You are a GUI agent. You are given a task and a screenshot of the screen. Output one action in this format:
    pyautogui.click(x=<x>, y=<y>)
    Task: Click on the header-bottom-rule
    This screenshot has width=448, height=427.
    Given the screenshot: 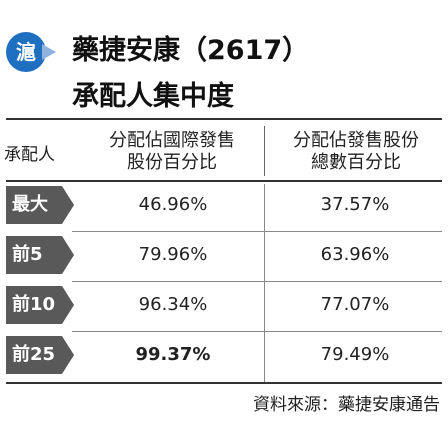 What is the action you would take?
    pyautogui.click(x=224, y=181)
    